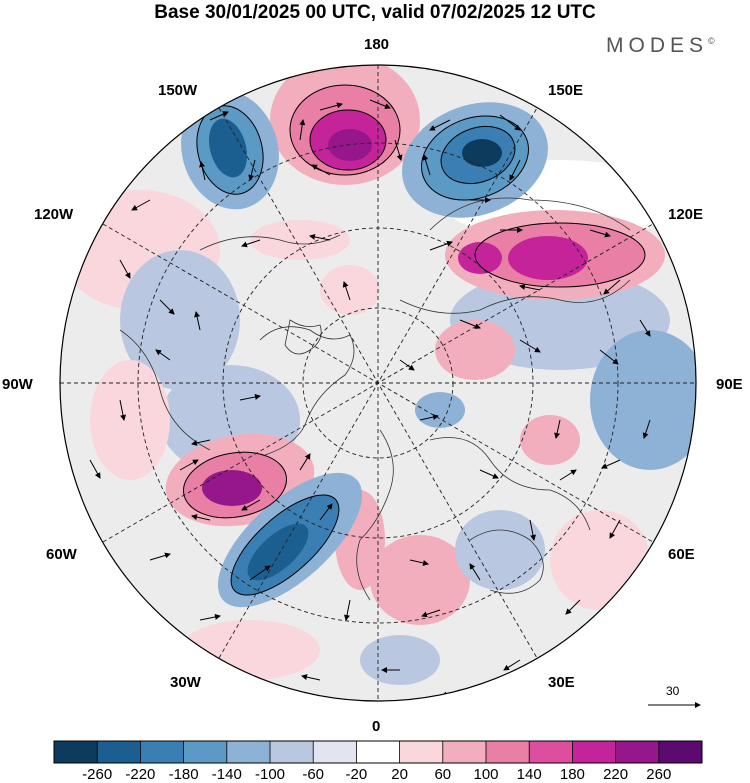 The height and width of the screenshot is (783, 750). I want to click on colorbar-tick-label: -100, so click(270, 774).